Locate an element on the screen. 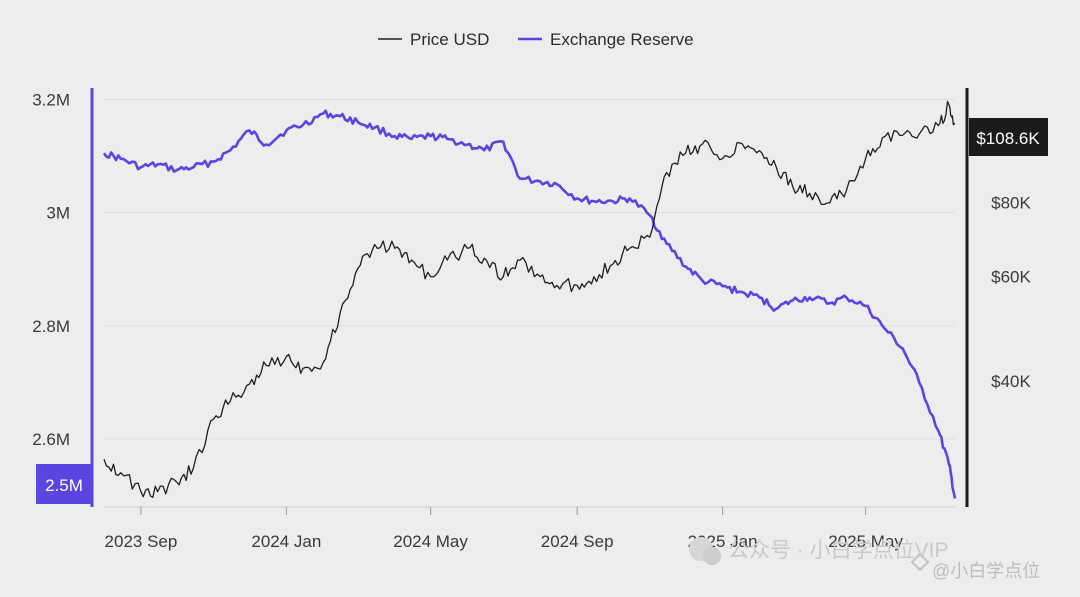  price-badge: $108.6K is located at coordinates (1008, 137).